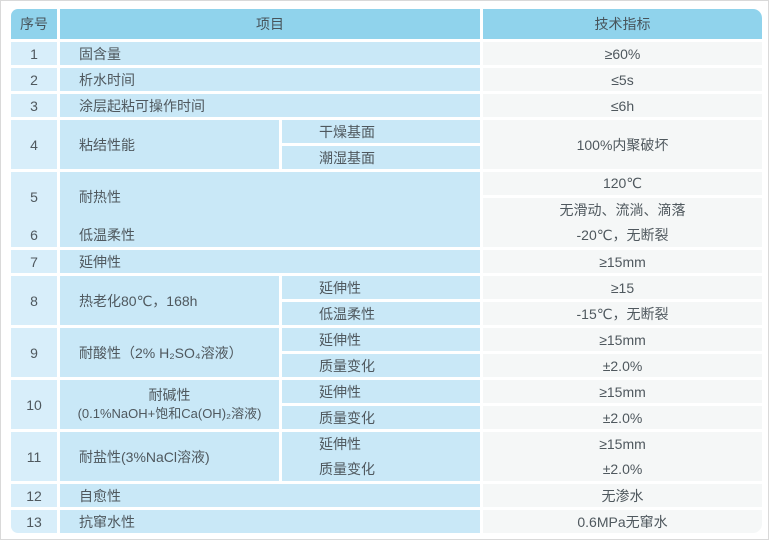  I want to click on table-row: 低温柔性 -15℃，无断裂, so click(386, 313).